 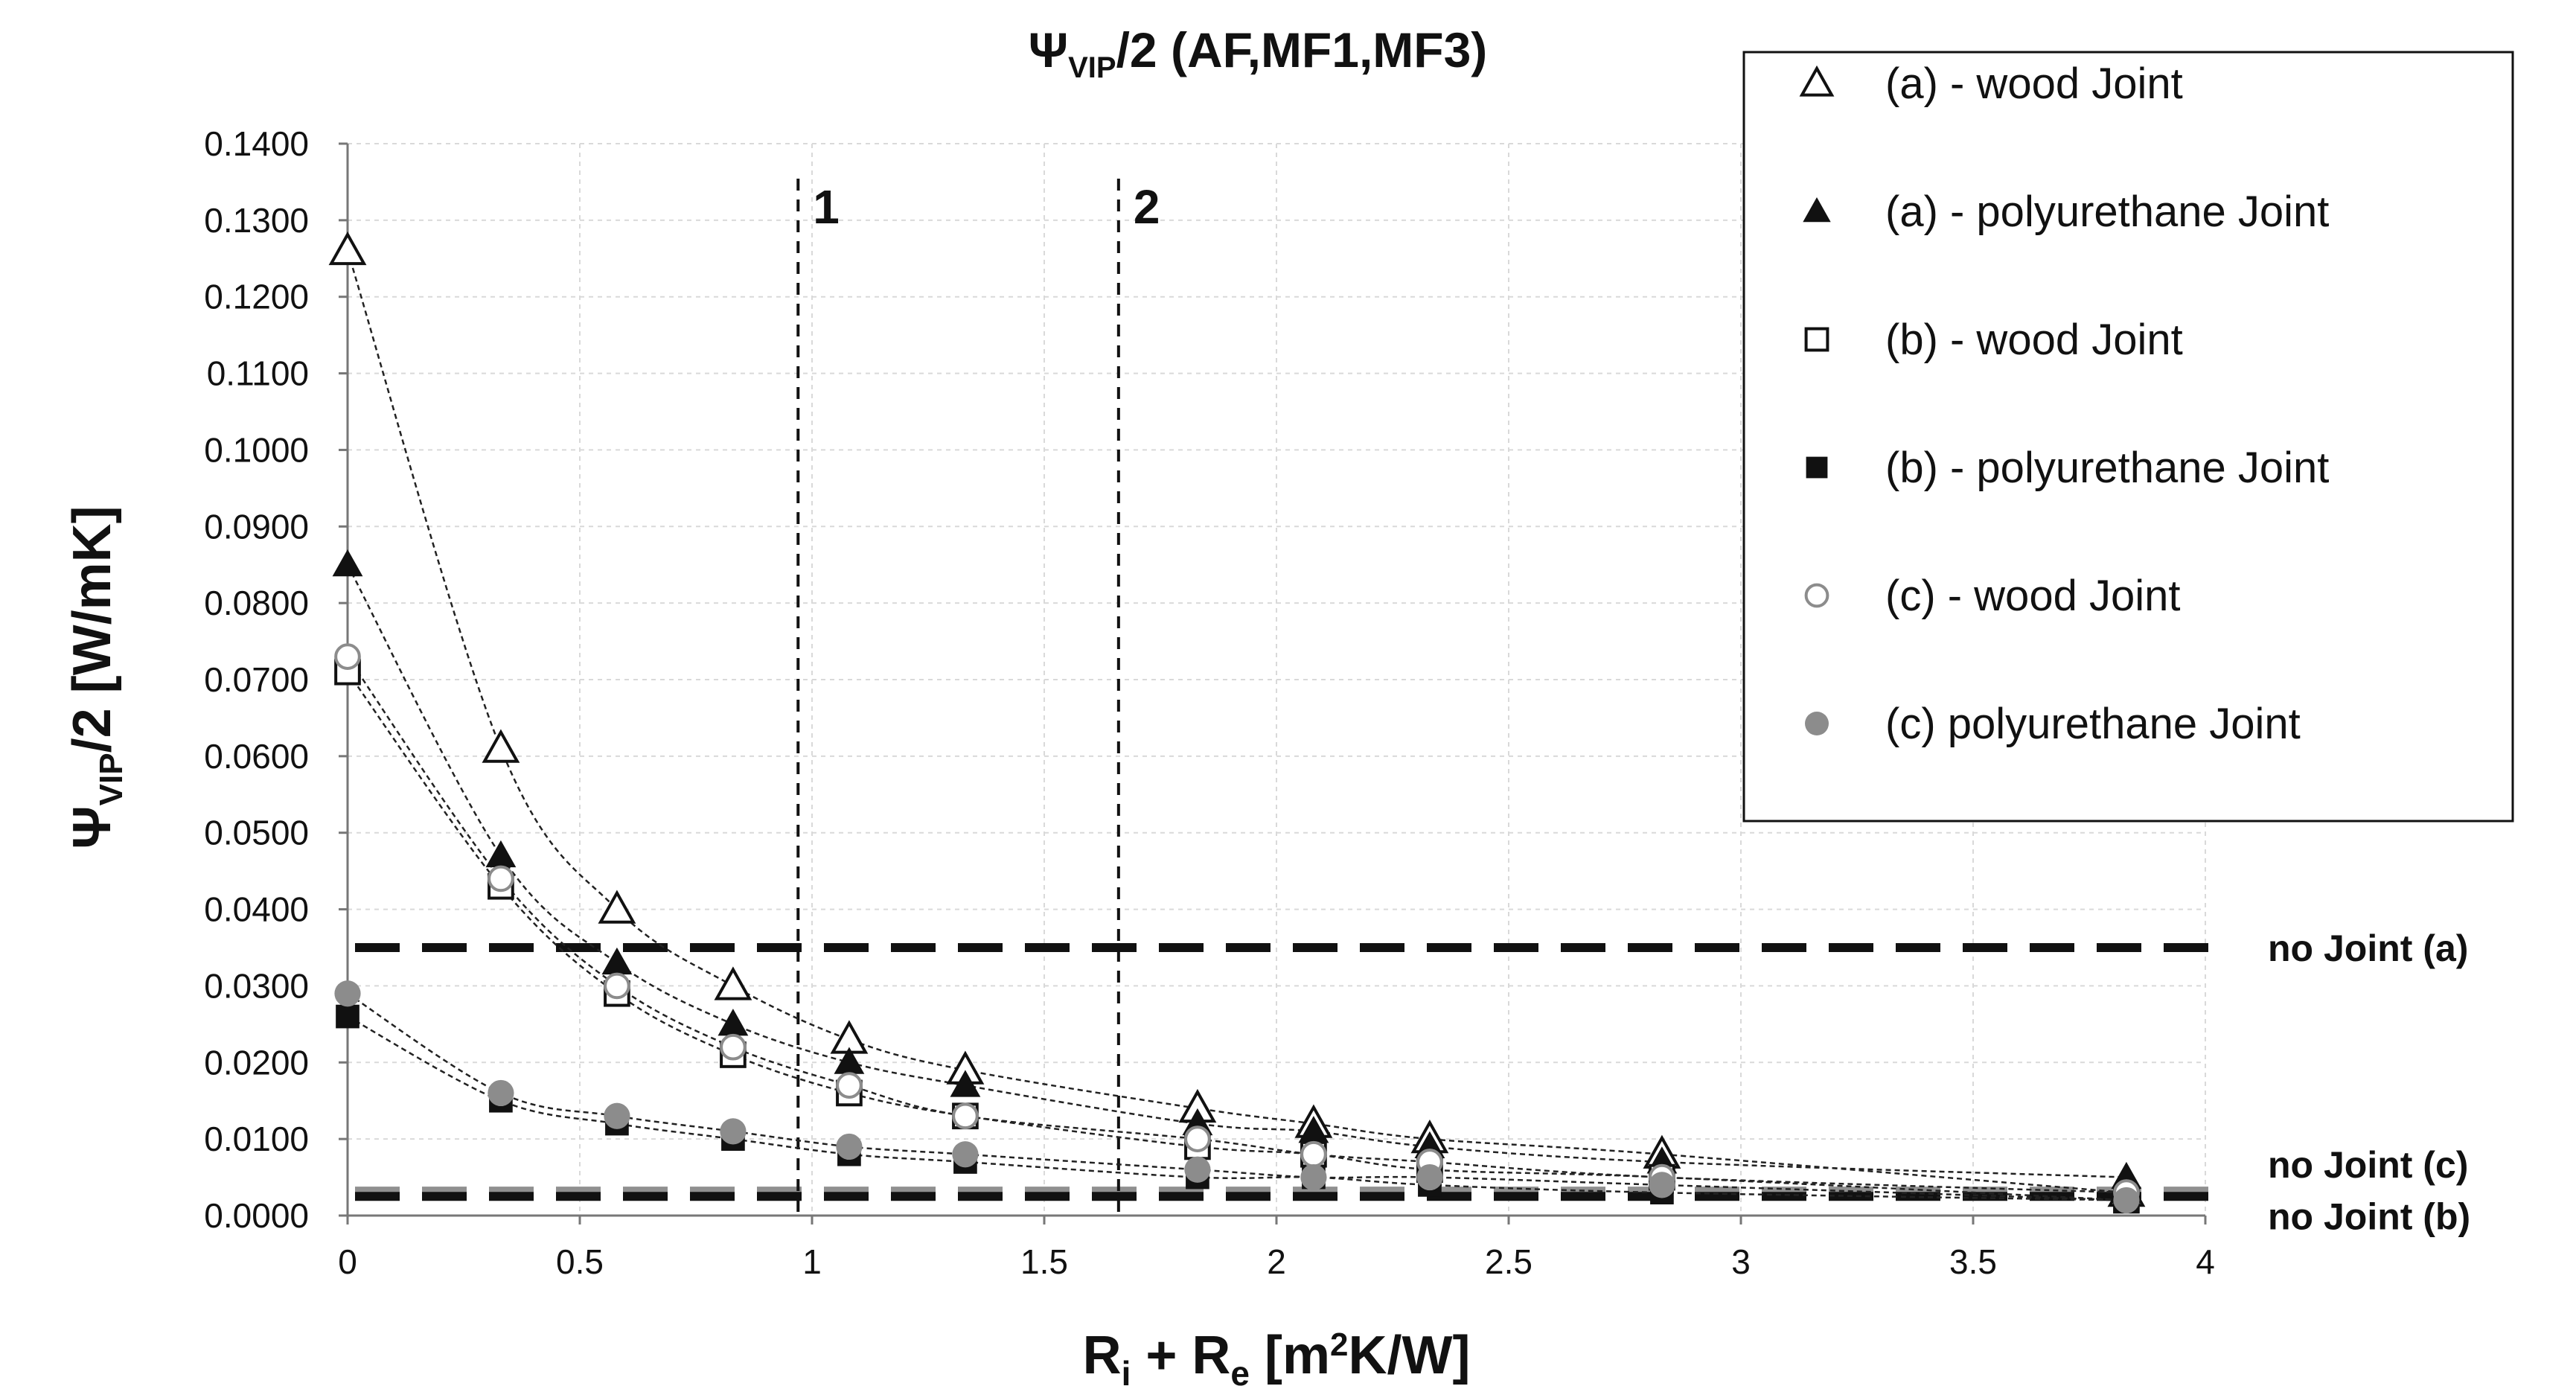 I want to click on x-tick-label: 3.5, so click(x=1973, y=1261).